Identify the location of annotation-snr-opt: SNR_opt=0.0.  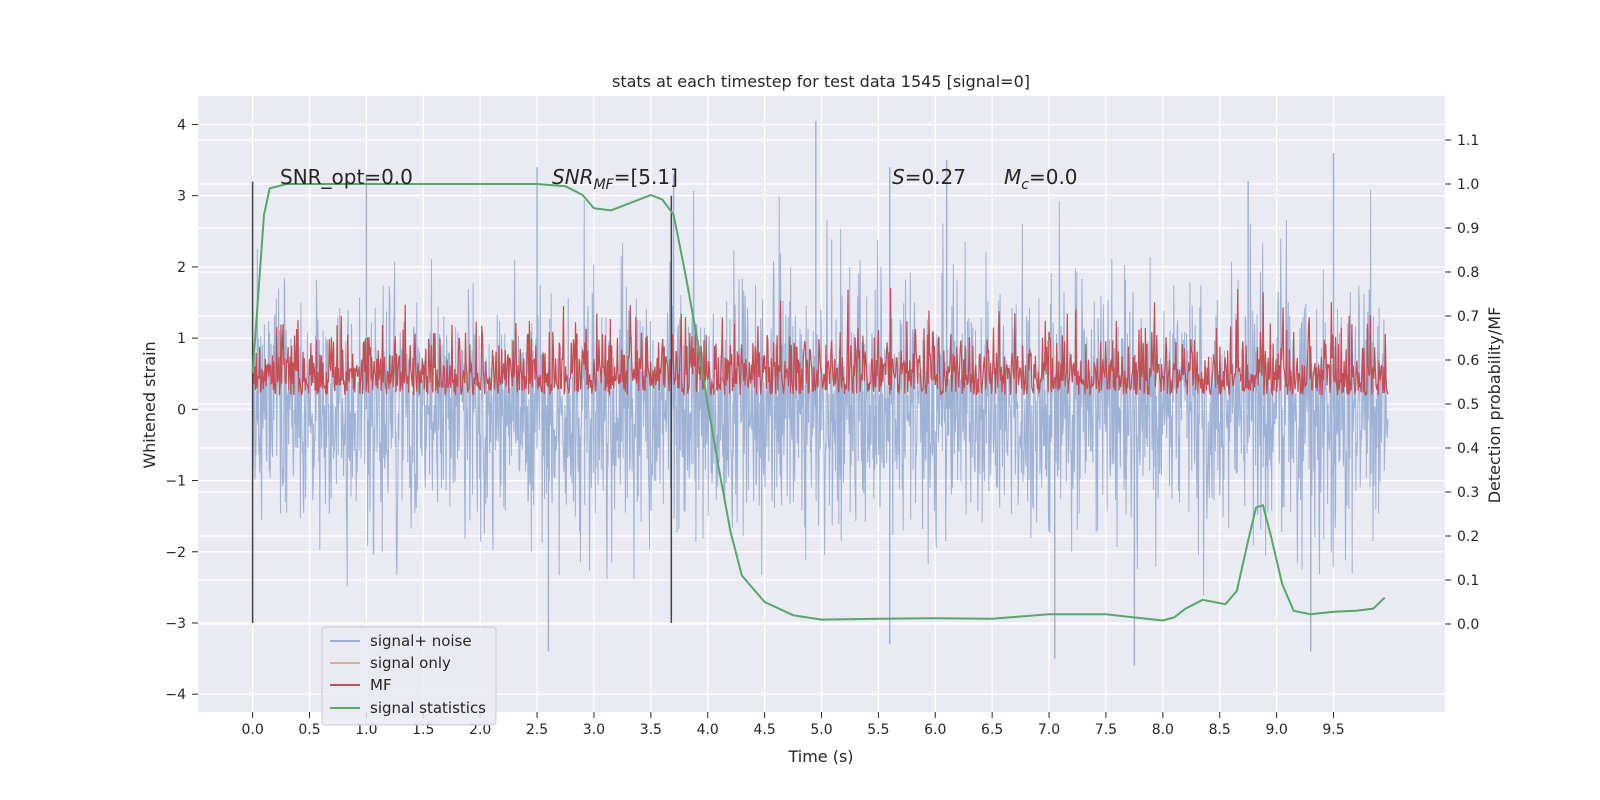
(346, 177).